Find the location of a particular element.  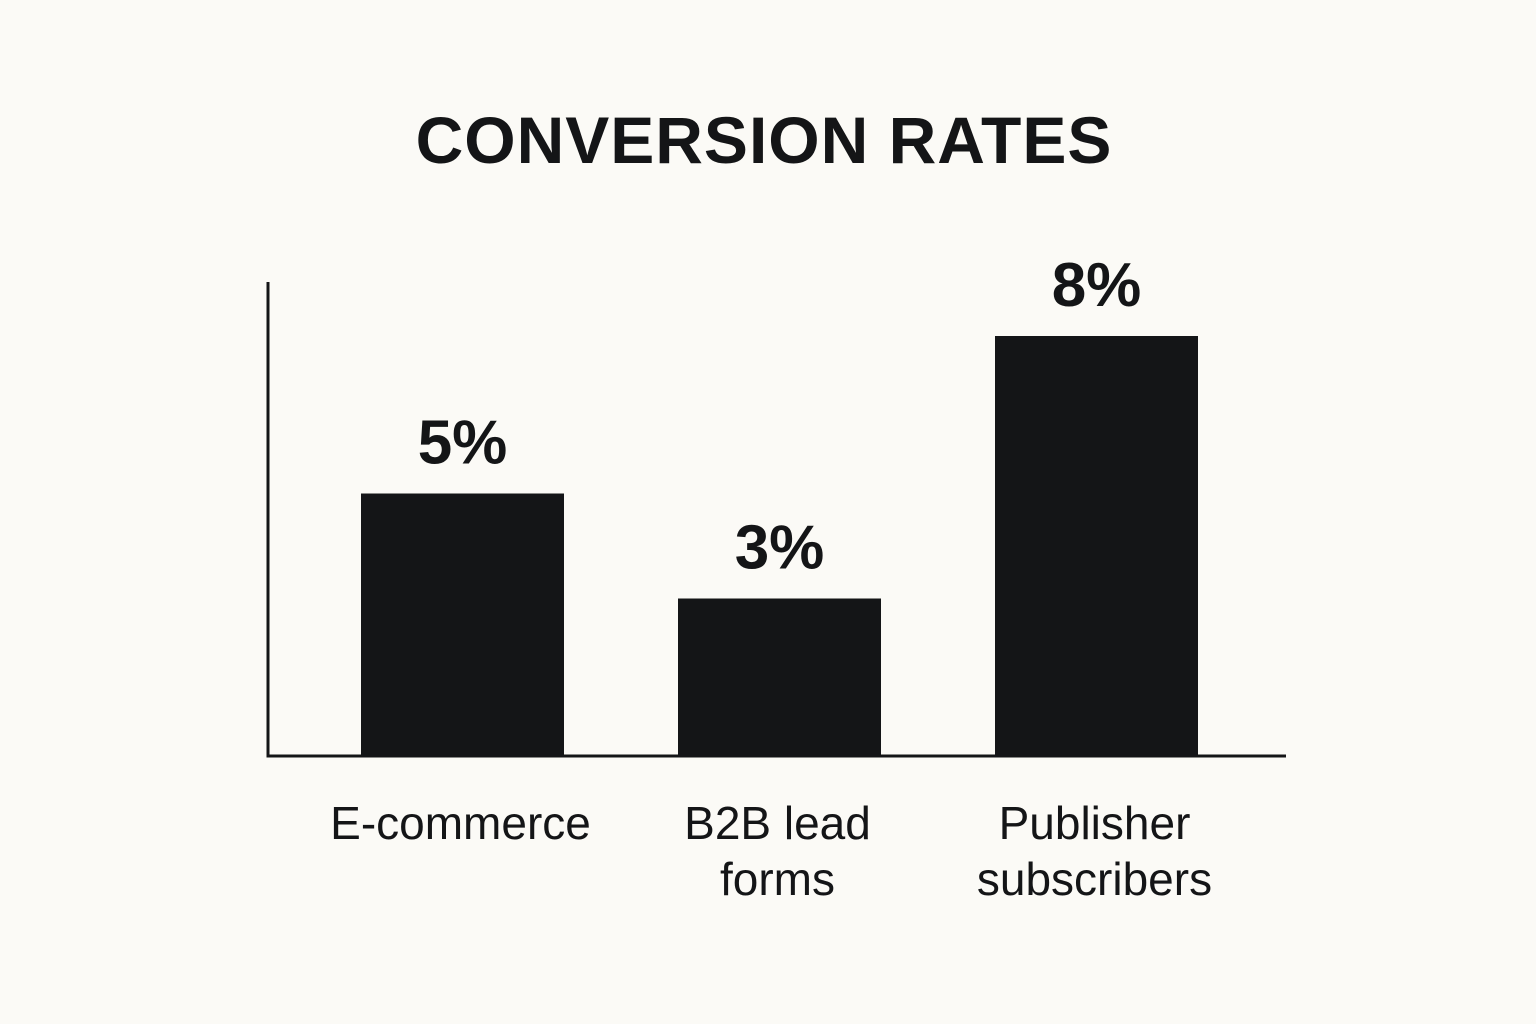

bar-value-label-1: 5% is located at coordinates (463, 443).